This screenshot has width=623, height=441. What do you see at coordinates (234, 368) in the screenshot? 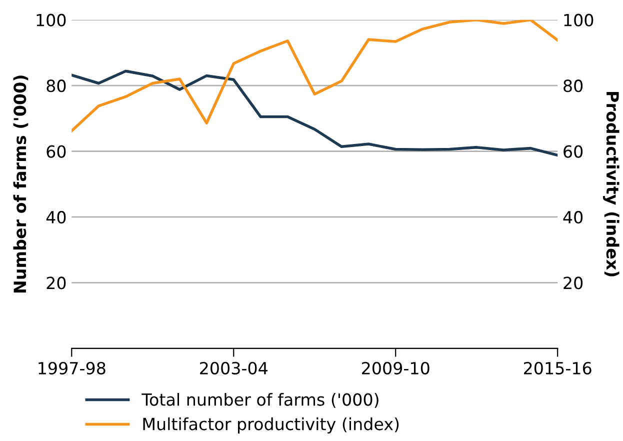
I see `x-tick-label: 2003-04` at bounding box center [234, 368].